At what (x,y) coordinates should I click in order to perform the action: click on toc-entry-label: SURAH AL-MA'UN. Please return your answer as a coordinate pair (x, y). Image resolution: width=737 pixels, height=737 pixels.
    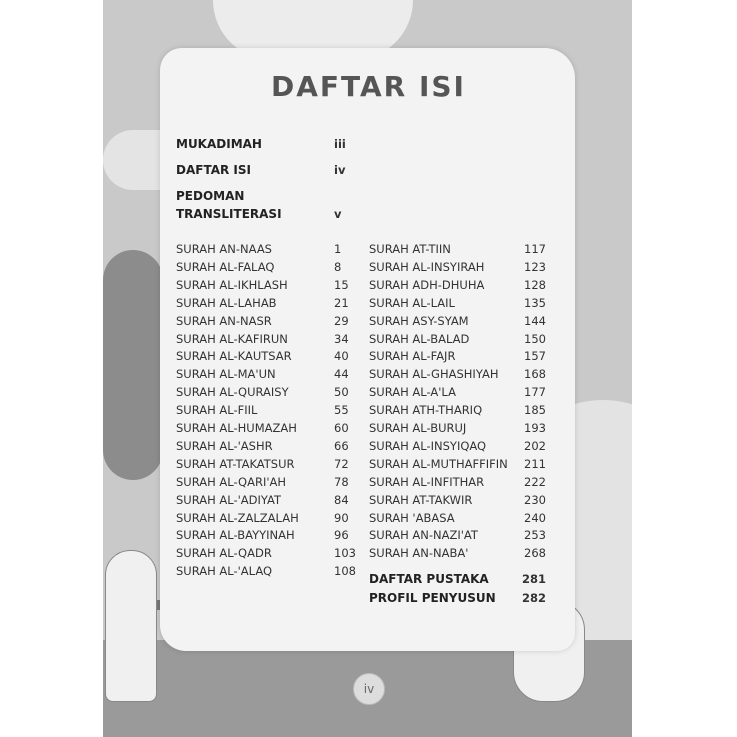
    Looking at the image, I should click on (226, 374).